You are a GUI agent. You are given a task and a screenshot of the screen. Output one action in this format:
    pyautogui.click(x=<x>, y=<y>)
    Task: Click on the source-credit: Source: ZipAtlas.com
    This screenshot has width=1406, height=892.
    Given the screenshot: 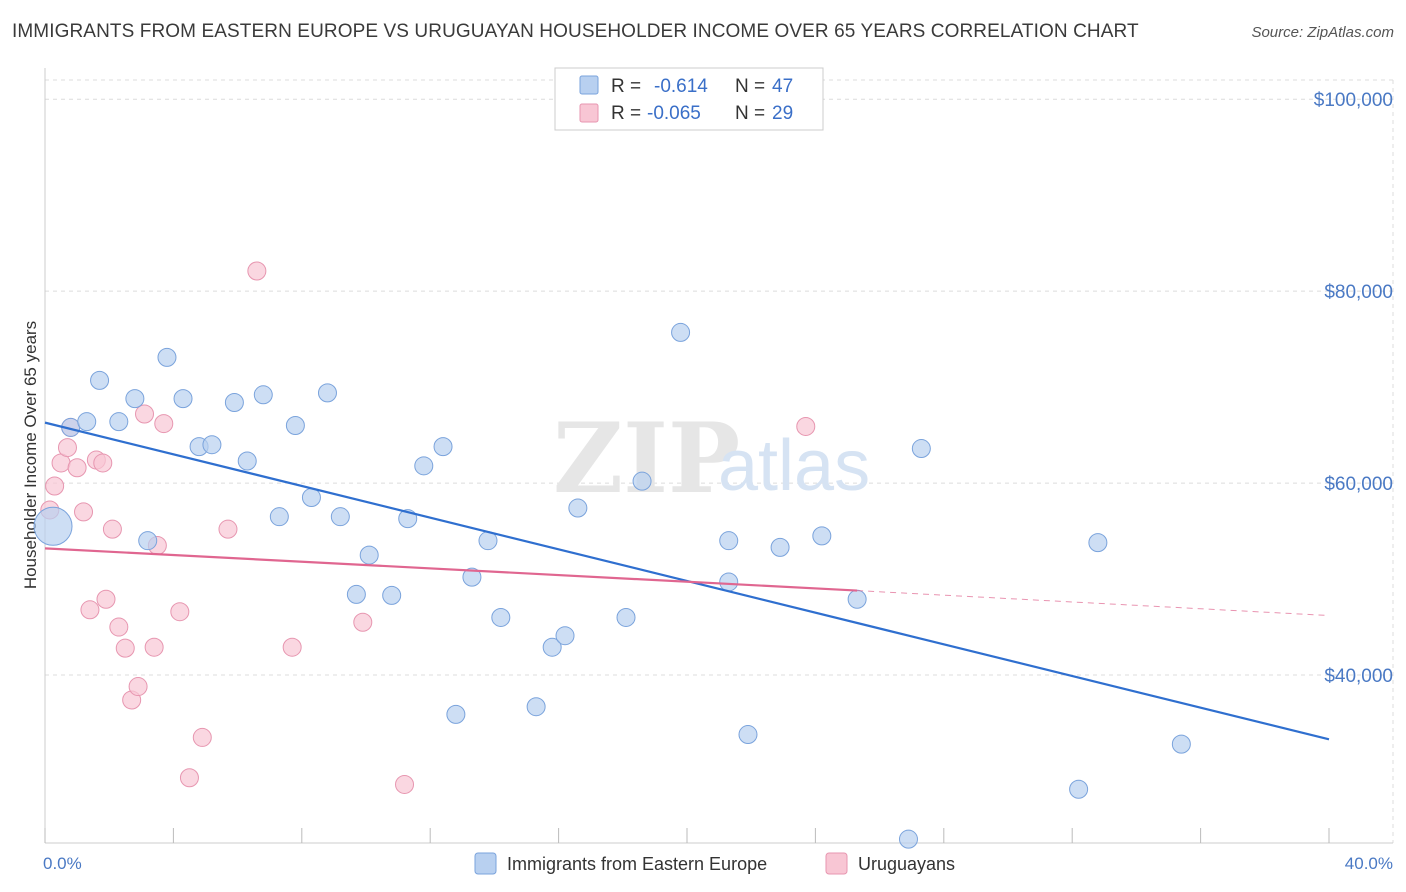 What is the action you would take?
    pyautogui.click(x=1322, y=32)
    